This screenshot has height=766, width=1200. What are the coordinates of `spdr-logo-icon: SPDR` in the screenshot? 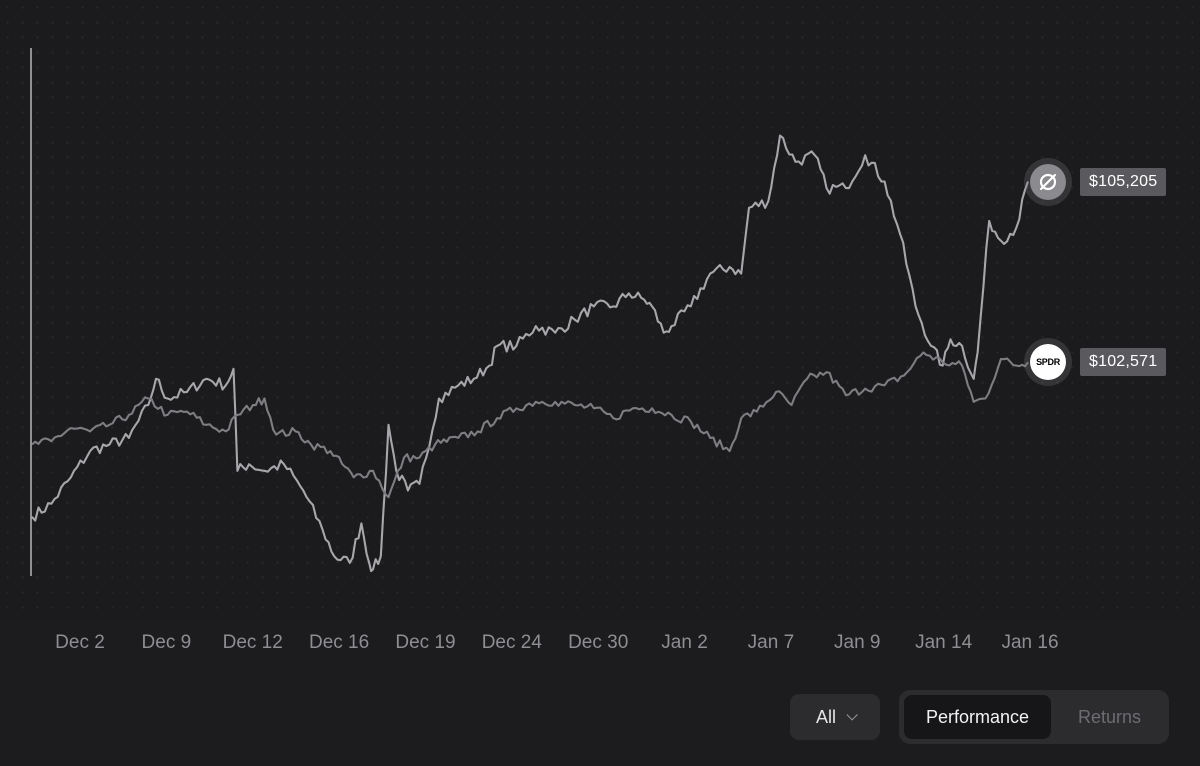 It's located at (1048, 362).